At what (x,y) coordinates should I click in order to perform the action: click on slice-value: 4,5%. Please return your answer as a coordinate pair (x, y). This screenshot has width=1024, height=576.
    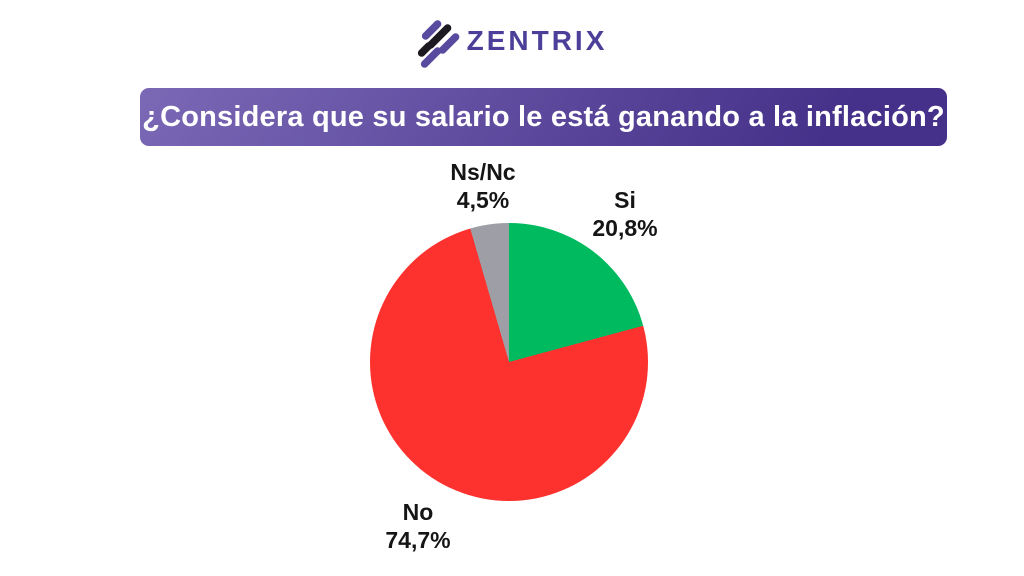
    Looking at the image, I should click on (483, 200).